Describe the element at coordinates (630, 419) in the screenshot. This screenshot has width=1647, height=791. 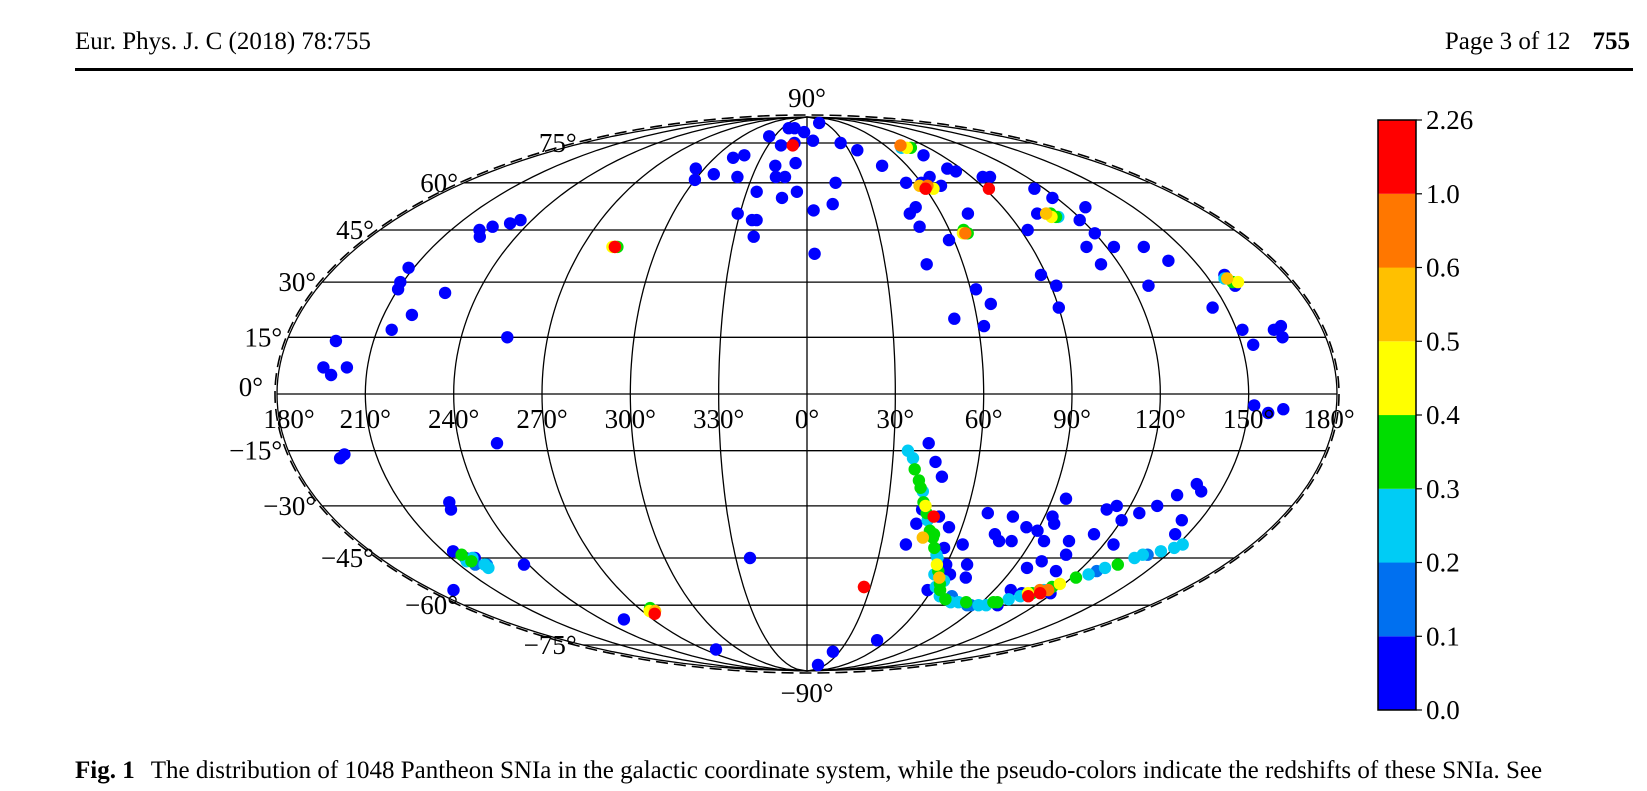
I see `longitude-tick-label: 300°` at that location.